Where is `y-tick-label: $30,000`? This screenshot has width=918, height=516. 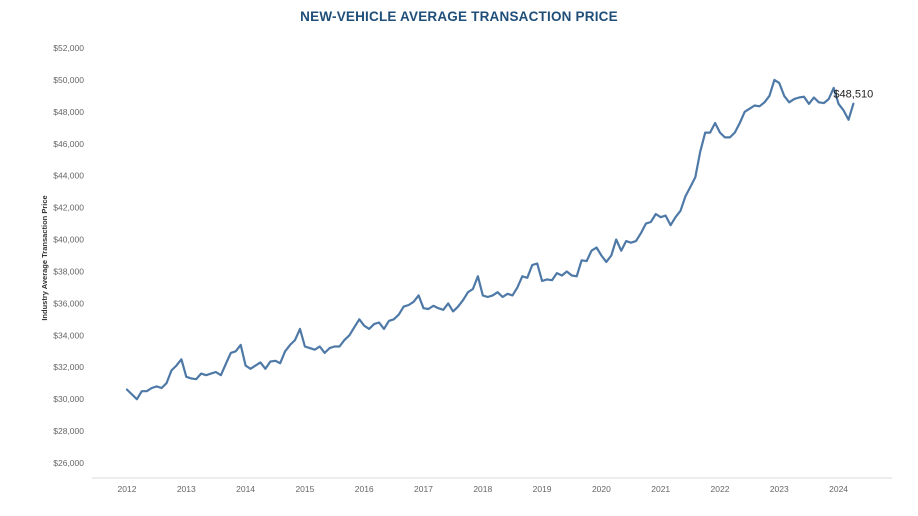 y-tick-label: $30,000 is located at coordinates (68, 399).